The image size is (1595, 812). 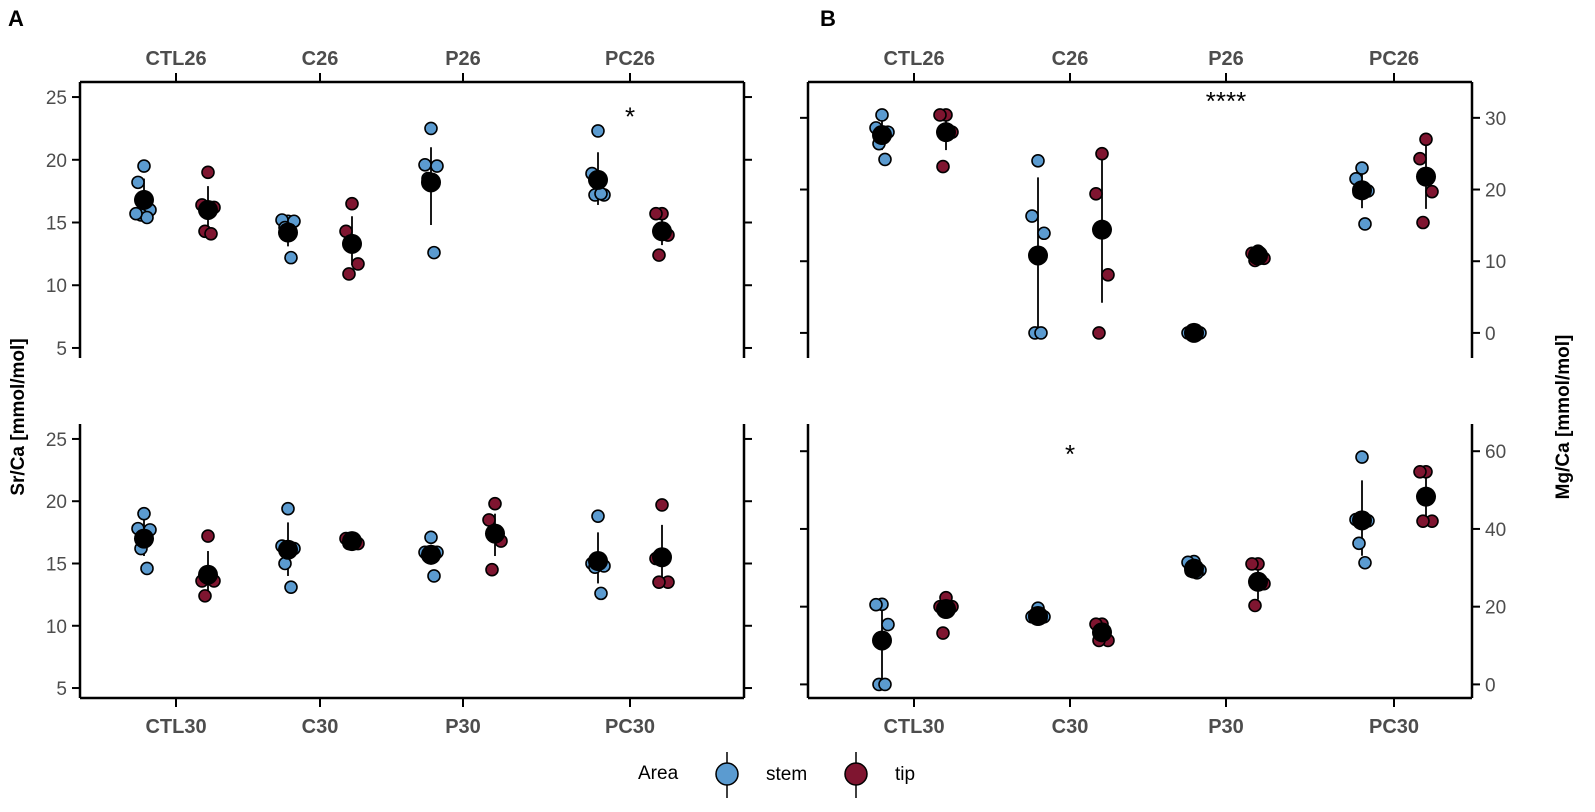 I want to click on legend: Area stem tip, so click(x=776, y=775).